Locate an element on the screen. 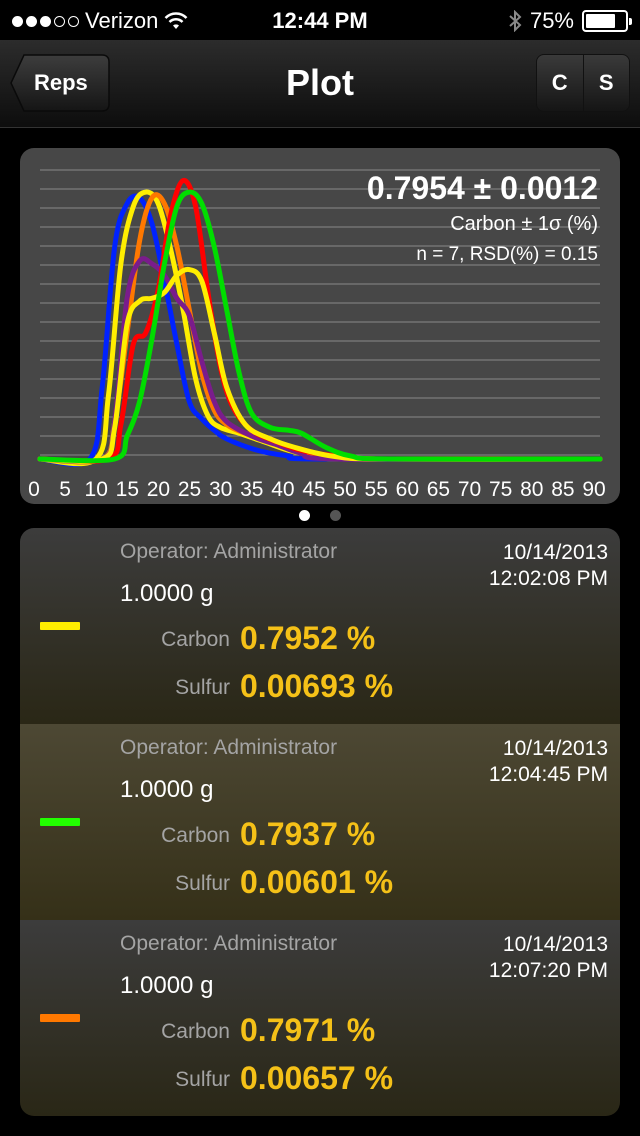 This screenshot has height=1136, width=640. x-tick-label: 75 is located at coordinates (500, 489).